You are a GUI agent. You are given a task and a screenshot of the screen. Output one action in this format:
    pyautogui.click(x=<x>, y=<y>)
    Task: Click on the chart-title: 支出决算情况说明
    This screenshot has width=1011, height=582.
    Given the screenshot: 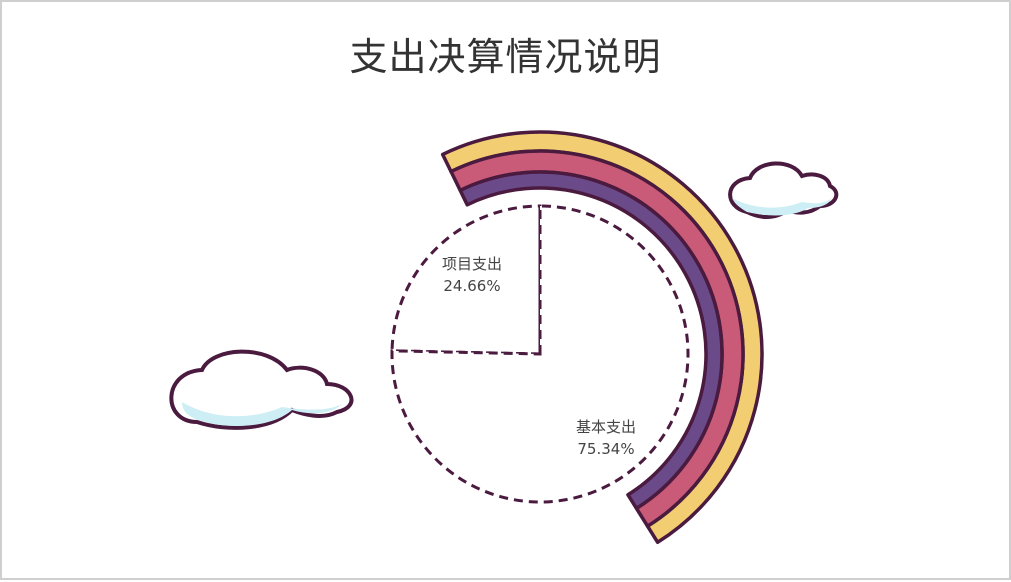 What is the action you would take?
    pyautogui.click(x=505, y=57)
    